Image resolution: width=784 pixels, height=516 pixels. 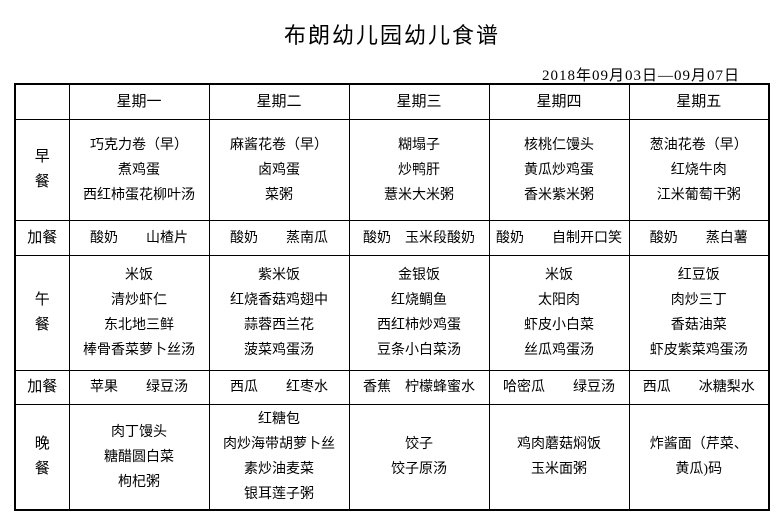 I want to click on row-label-lunch: 午 餐, so click(x=42, y=313).